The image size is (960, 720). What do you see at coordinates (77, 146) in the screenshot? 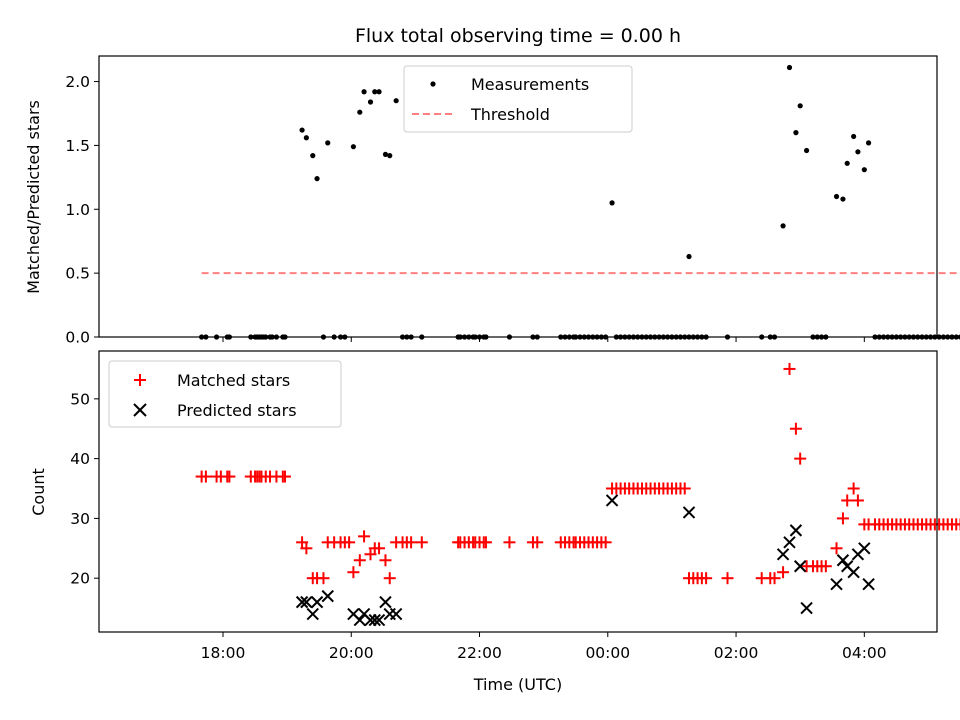
I see `y-tick-label: 1.5` at bounding box center [77, 146].